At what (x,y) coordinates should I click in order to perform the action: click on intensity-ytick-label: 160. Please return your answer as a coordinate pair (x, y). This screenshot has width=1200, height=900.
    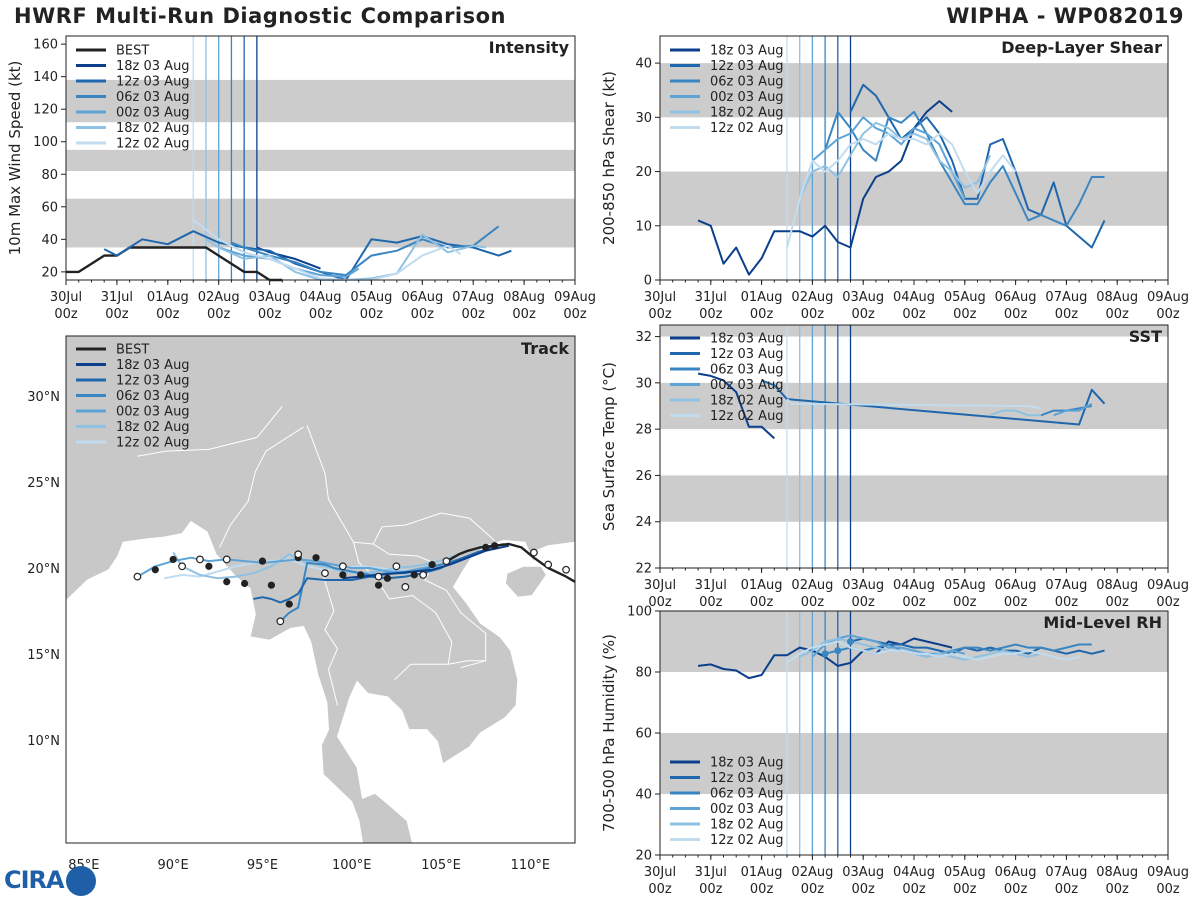
    Looking at the image, I should click on (45, 45).